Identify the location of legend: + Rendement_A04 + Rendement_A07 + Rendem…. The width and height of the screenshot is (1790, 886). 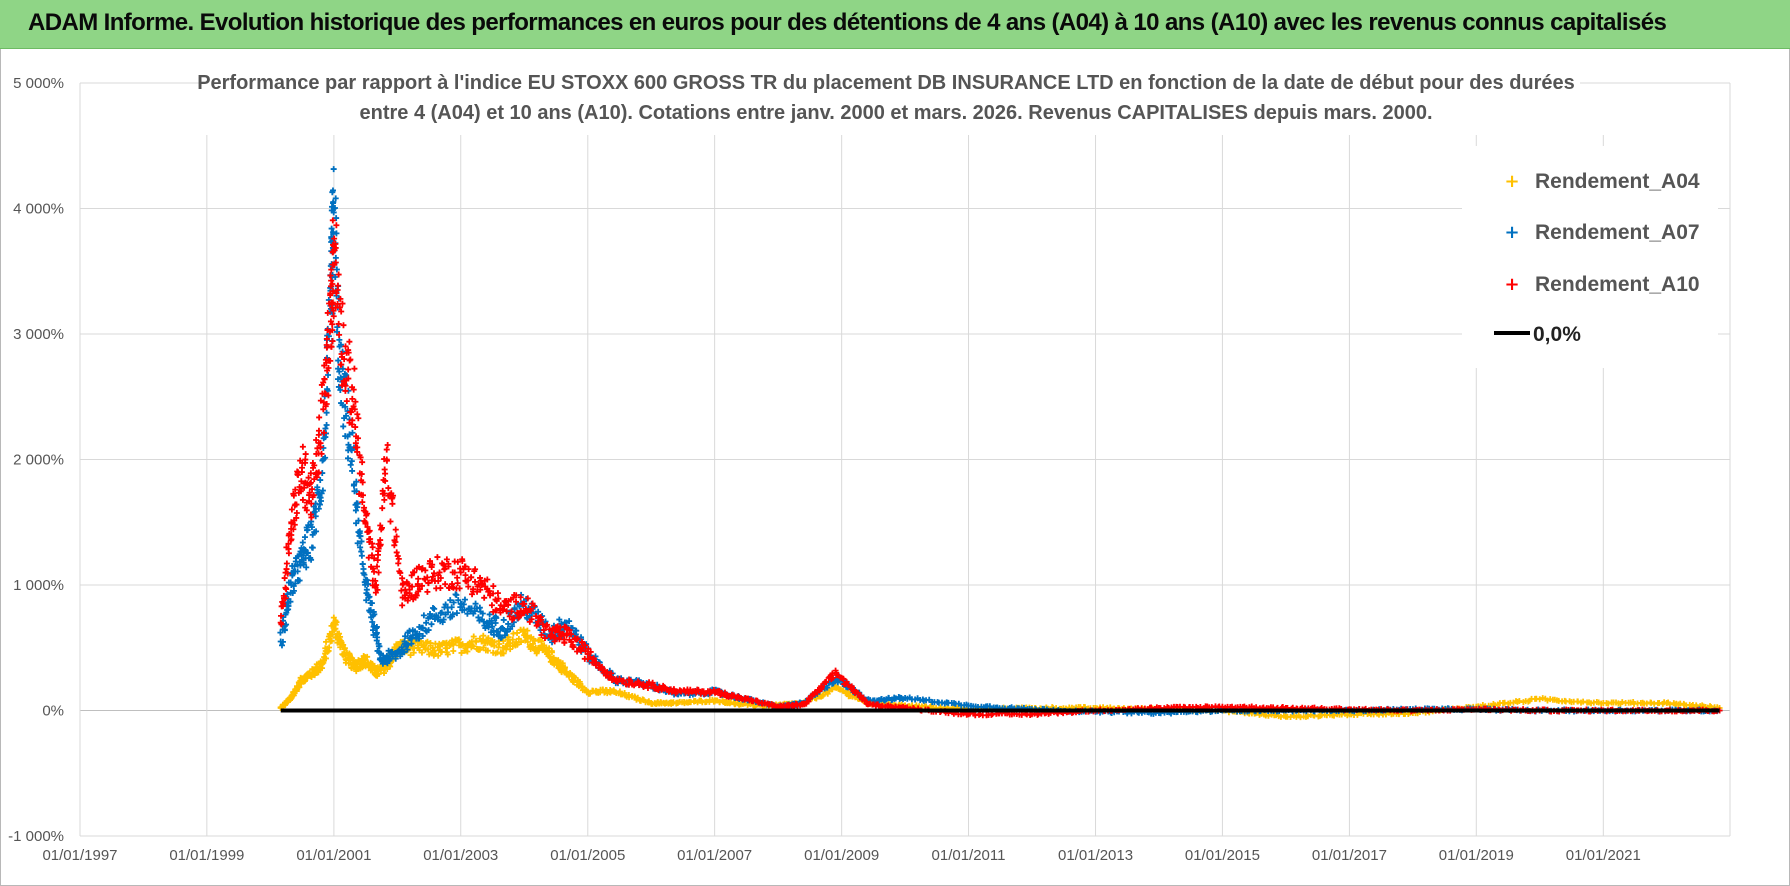
(1590, 257).